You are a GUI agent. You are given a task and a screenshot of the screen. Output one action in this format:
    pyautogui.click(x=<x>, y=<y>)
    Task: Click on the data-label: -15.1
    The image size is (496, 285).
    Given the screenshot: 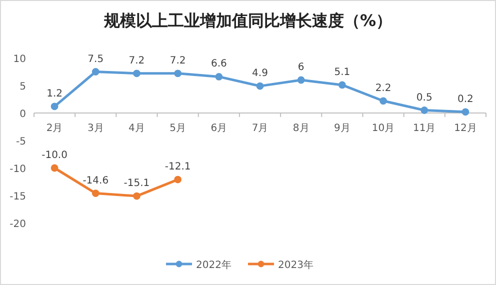 What is the action you would take?
    pyautogui.click(x=137, y=184)
    